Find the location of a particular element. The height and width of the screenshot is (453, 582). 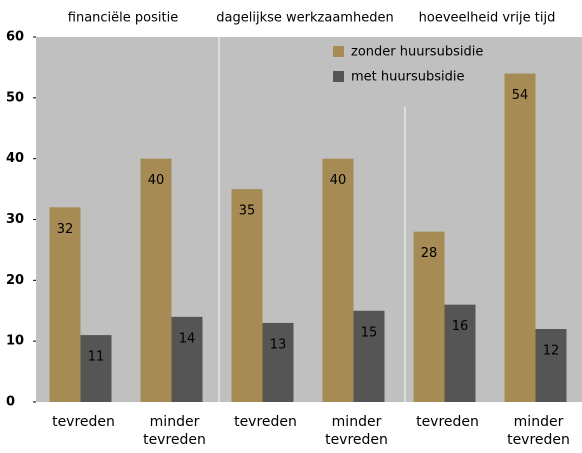

value-label: 28 is located at coordinates (429, 253).